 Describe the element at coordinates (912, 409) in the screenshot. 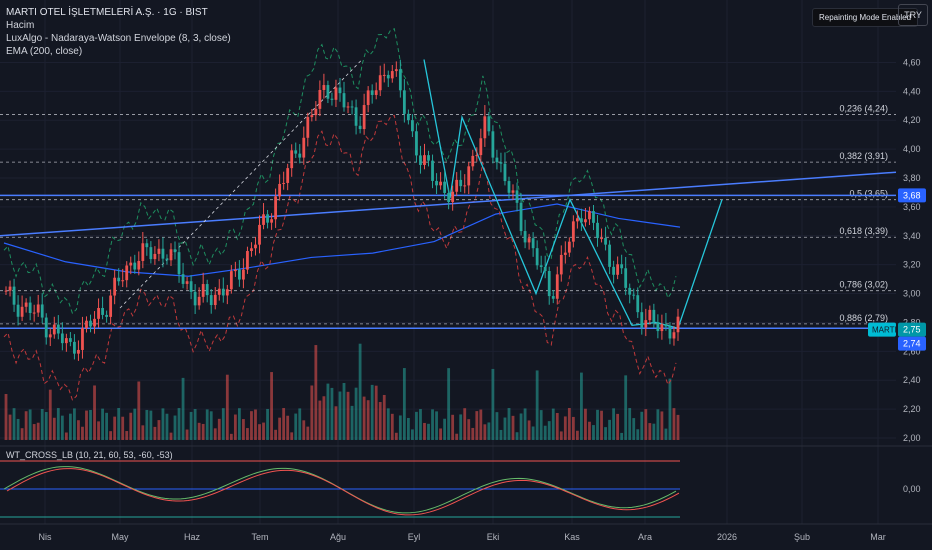

I see `price-tick: 2,20` at that location.